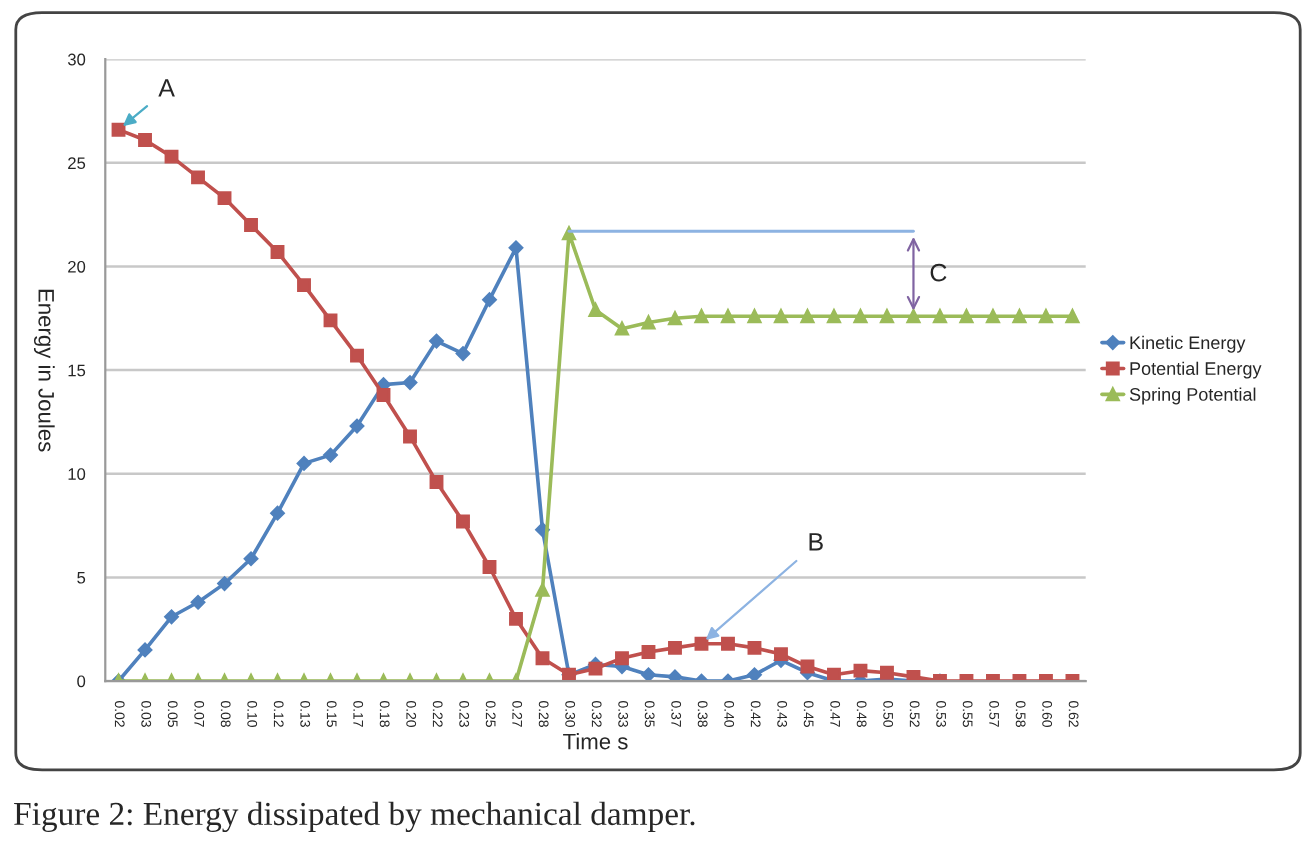 The height and width of the screenshot is (846, 1316). Describe the element at coordinates (76, 59) in the screenshot. I see `y-tick-label: 30` at that location.